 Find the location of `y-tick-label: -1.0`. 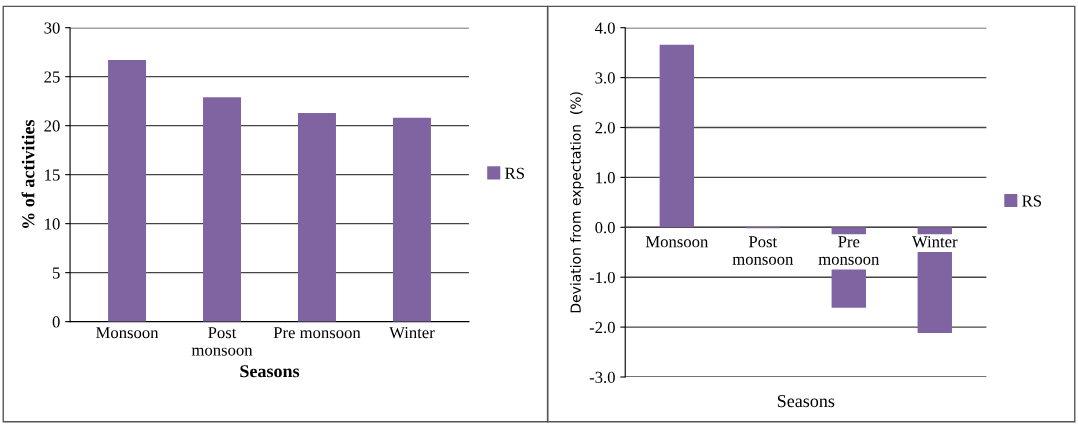

y-tick-label: -1.0 is located at coordinates (602, 277).